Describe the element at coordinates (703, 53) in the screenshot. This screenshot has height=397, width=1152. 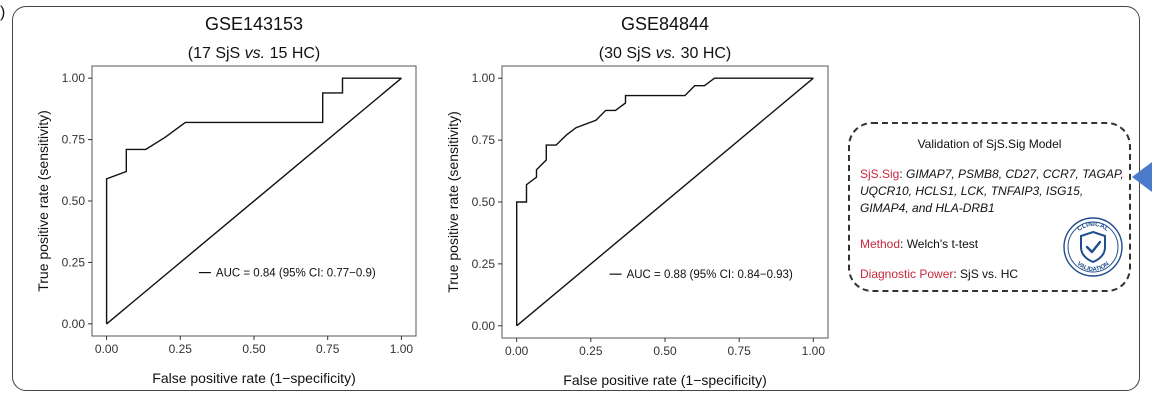
I see `subtitle-part: 30 HC)` at that location.